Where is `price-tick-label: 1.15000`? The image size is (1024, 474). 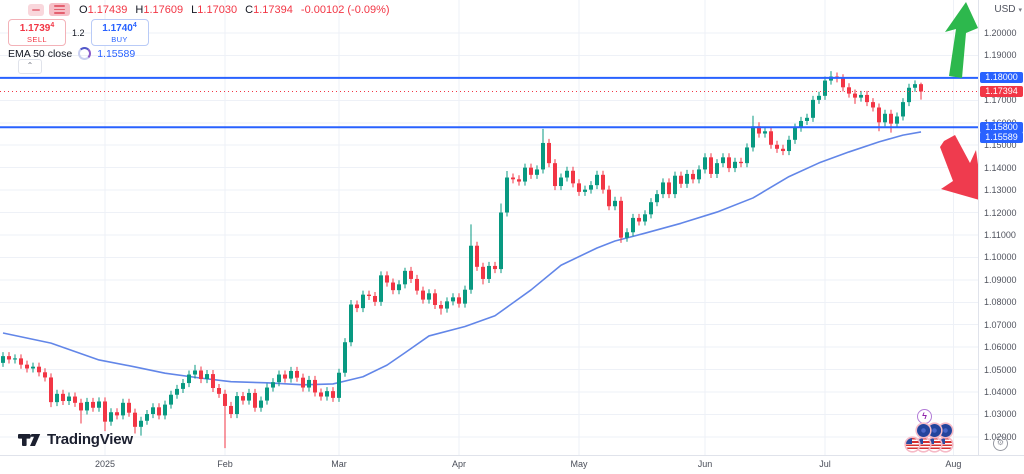
price-tick-label: 1.15000 is located at coordinates (1000, 145).